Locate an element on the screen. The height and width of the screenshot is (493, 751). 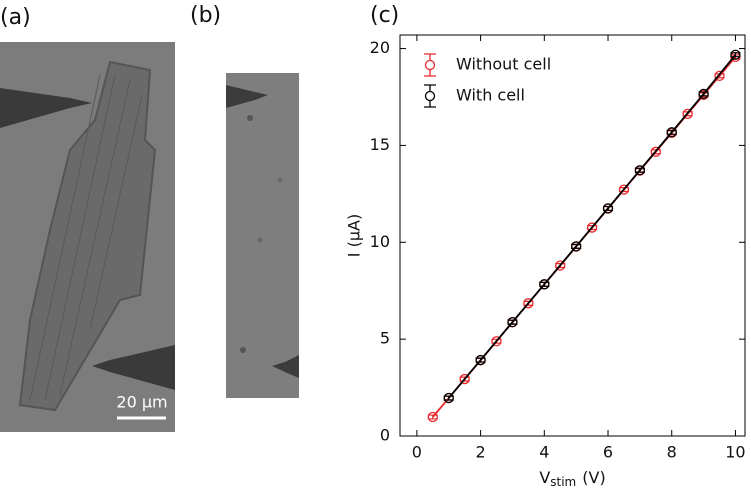
y-tick-label: 0 is located at coordinates (385, 435).